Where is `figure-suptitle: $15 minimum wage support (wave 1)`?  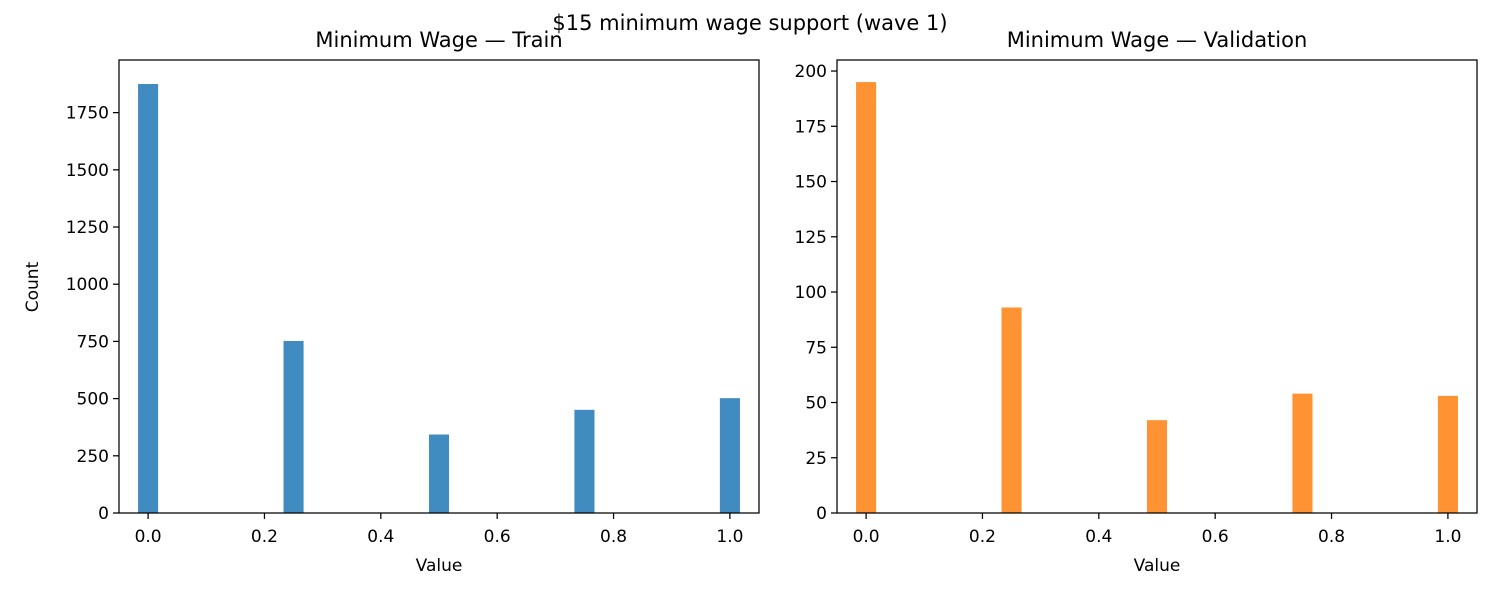 figure-suptitle: $15 minimum wage support (wave 1) is located at coordinates (749, 23).